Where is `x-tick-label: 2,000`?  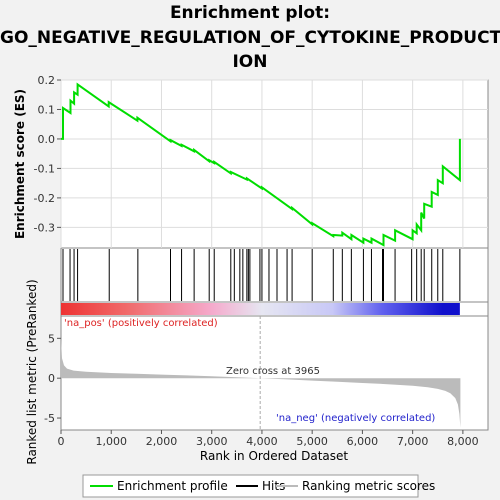
x-tick-label: 2,000 is located at coordinates (162, 441).